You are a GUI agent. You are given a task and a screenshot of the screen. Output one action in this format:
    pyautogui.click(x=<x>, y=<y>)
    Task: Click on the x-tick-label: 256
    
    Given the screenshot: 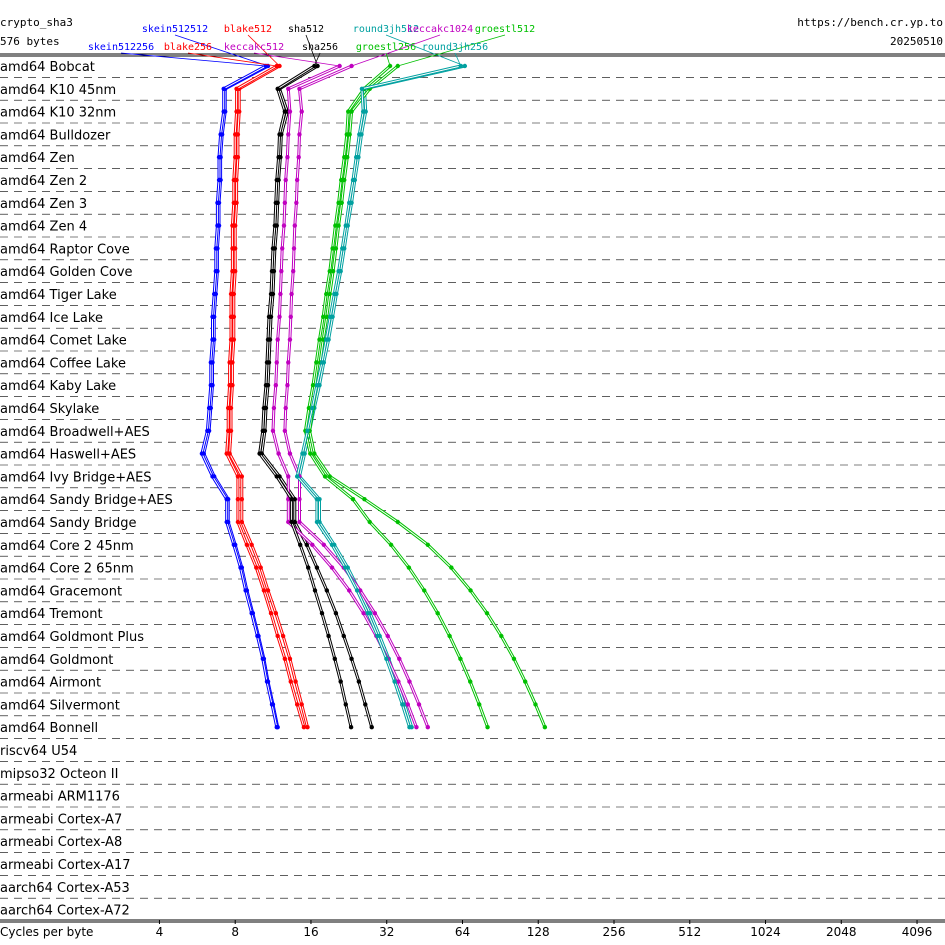 What is the action you would take?
    pyautogui.click(x=614, y=932)
    